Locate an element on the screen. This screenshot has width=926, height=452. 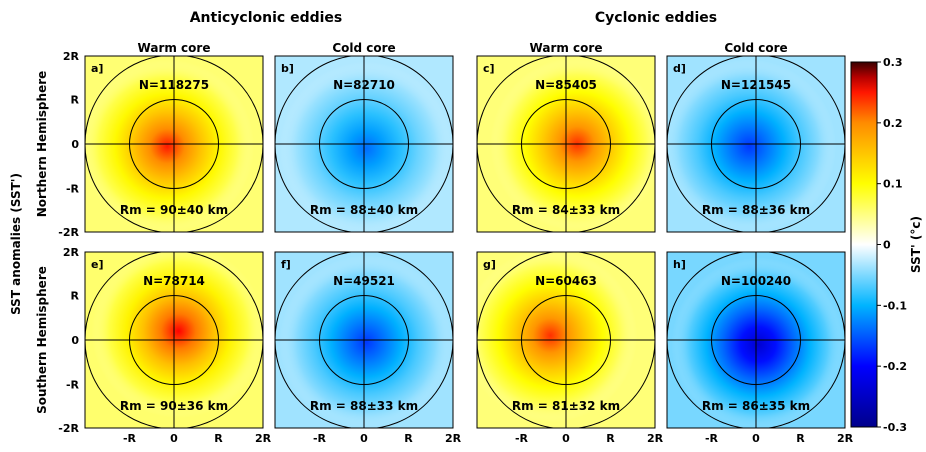
sample-count: N=85405 is located at coordinates (566, 85).